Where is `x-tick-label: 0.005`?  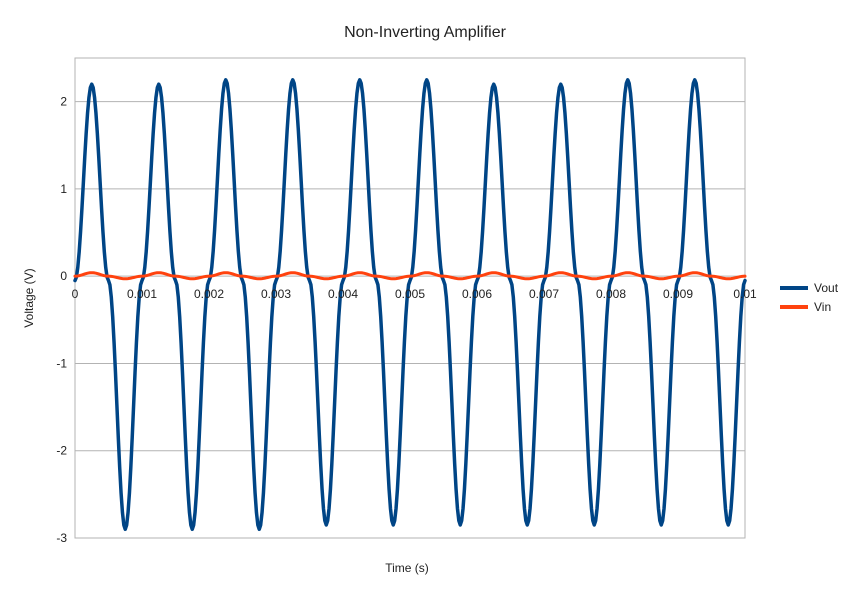
x-tick-label: 0.005 is located at coordinates (410, 294).